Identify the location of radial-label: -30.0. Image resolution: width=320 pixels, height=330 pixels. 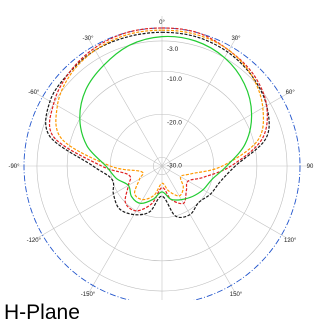
(174, 165).